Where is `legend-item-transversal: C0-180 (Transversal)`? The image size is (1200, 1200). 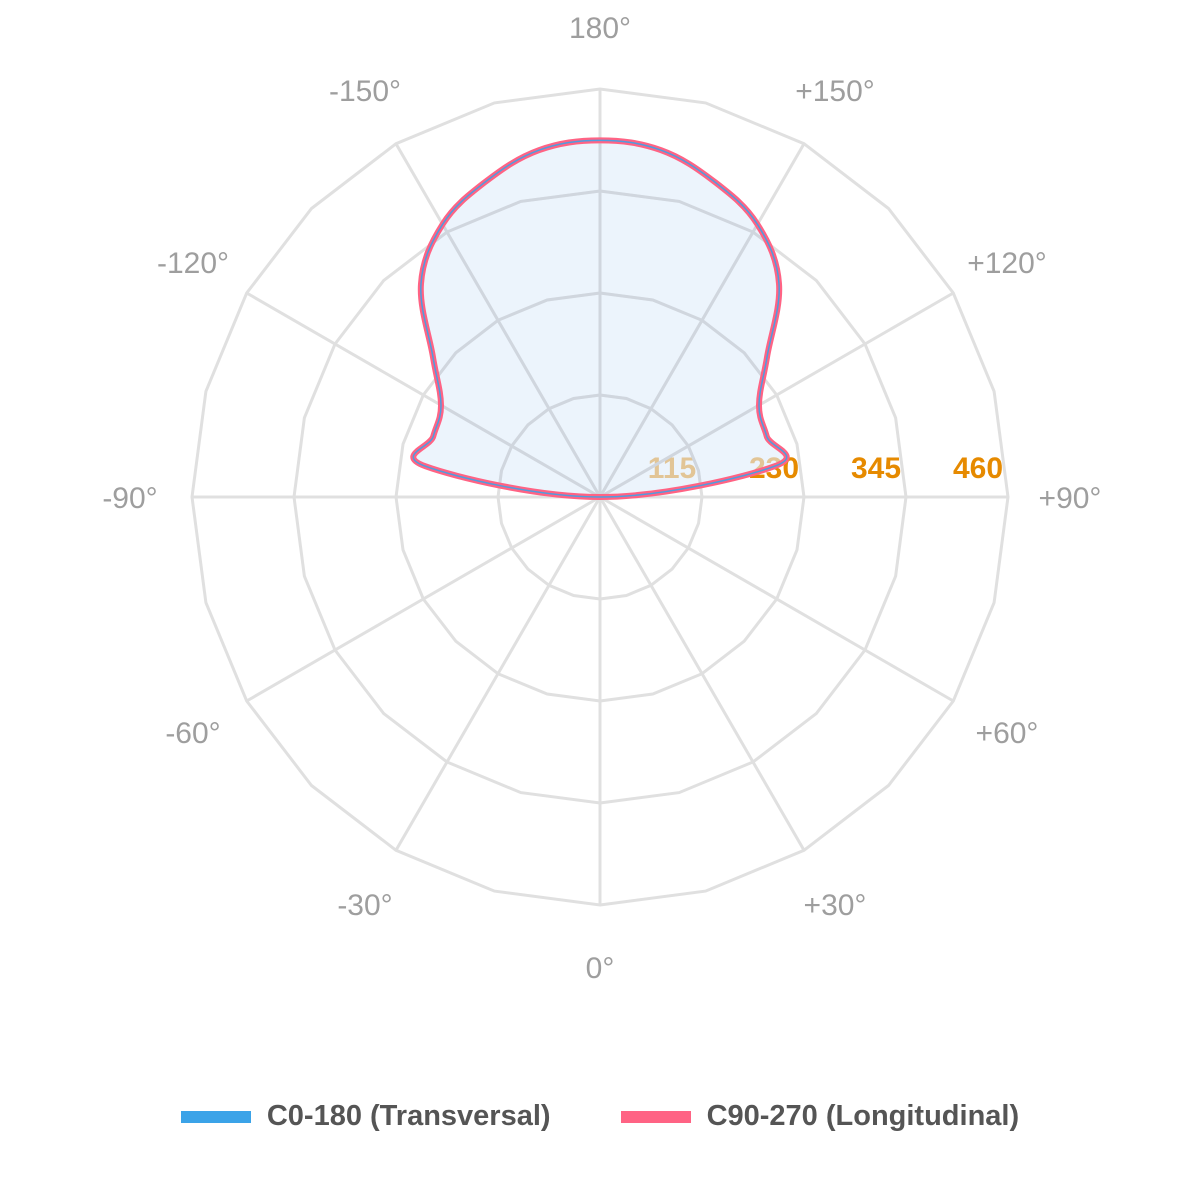 legend-item-transversal: C0-180 (Transversal) is located at coordinates (365, 1116).